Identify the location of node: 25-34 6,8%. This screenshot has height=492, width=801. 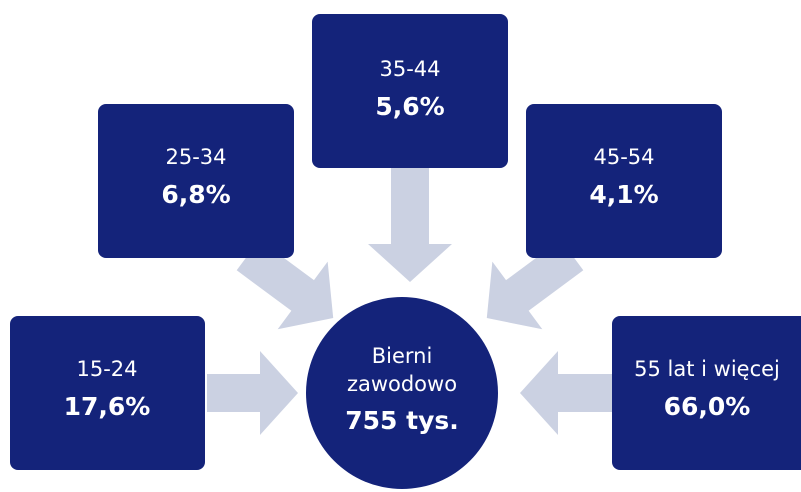
(196, 181).